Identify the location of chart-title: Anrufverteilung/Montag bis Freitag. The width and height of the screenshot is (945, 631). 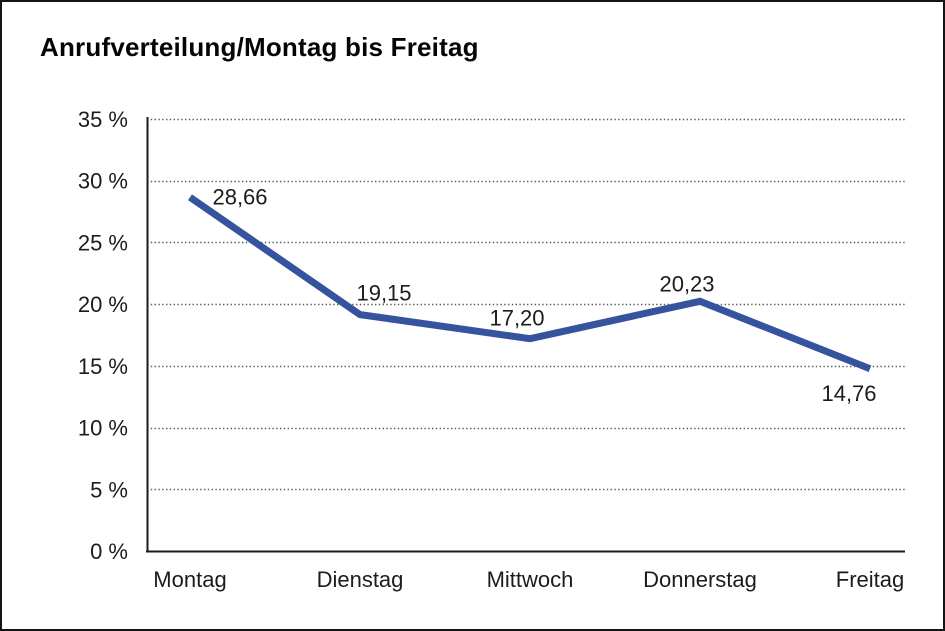
(259, 47).